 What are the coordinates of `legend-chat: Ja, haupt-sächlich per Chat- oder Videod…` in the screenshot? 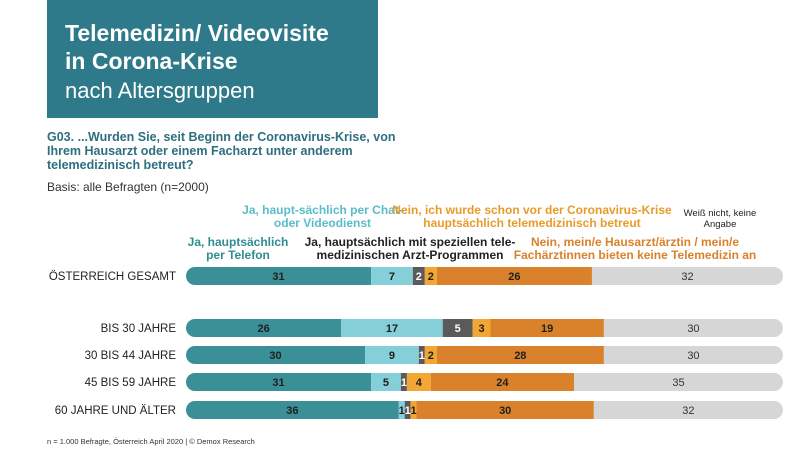 It's located at (322, 216).